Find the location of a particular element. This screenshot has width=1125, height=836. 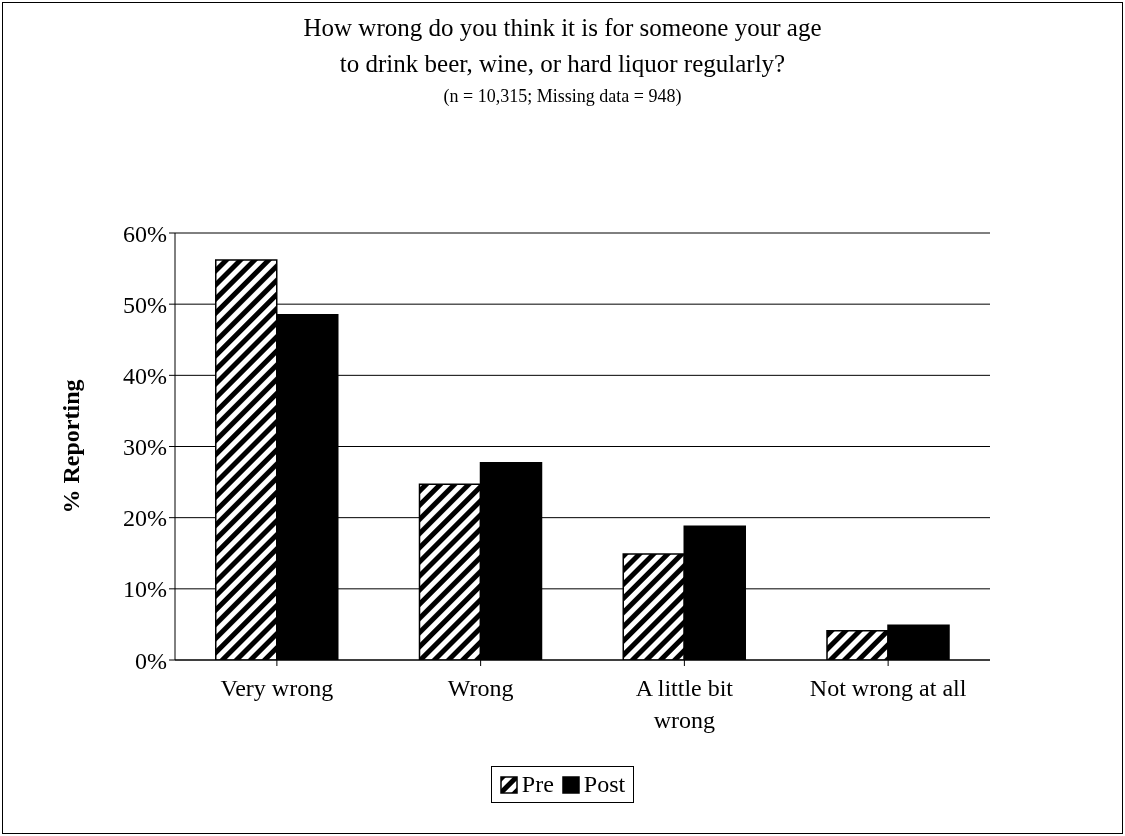

y-tick-label: 10% is located at coordinates (145, 589).